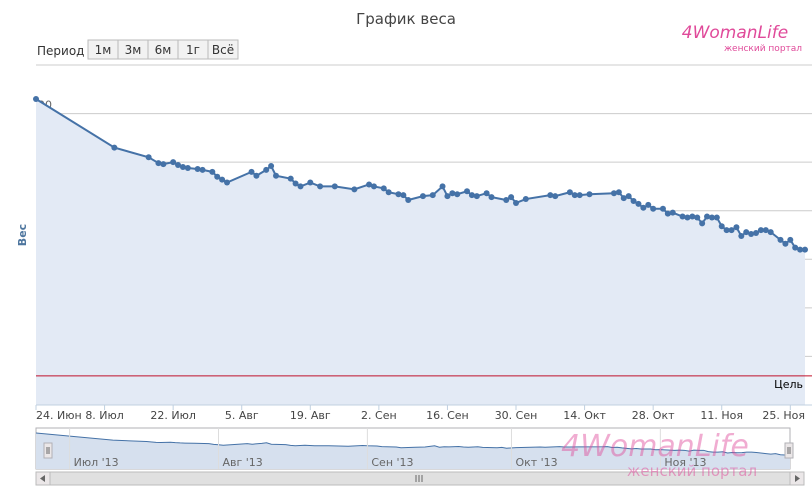 This screenshot has height=500, width=812. What do you see at coordinates (783, 415) in the screenshot?
I see `x-tick-label: 25. Ноя` at bounding box center [783, 415].